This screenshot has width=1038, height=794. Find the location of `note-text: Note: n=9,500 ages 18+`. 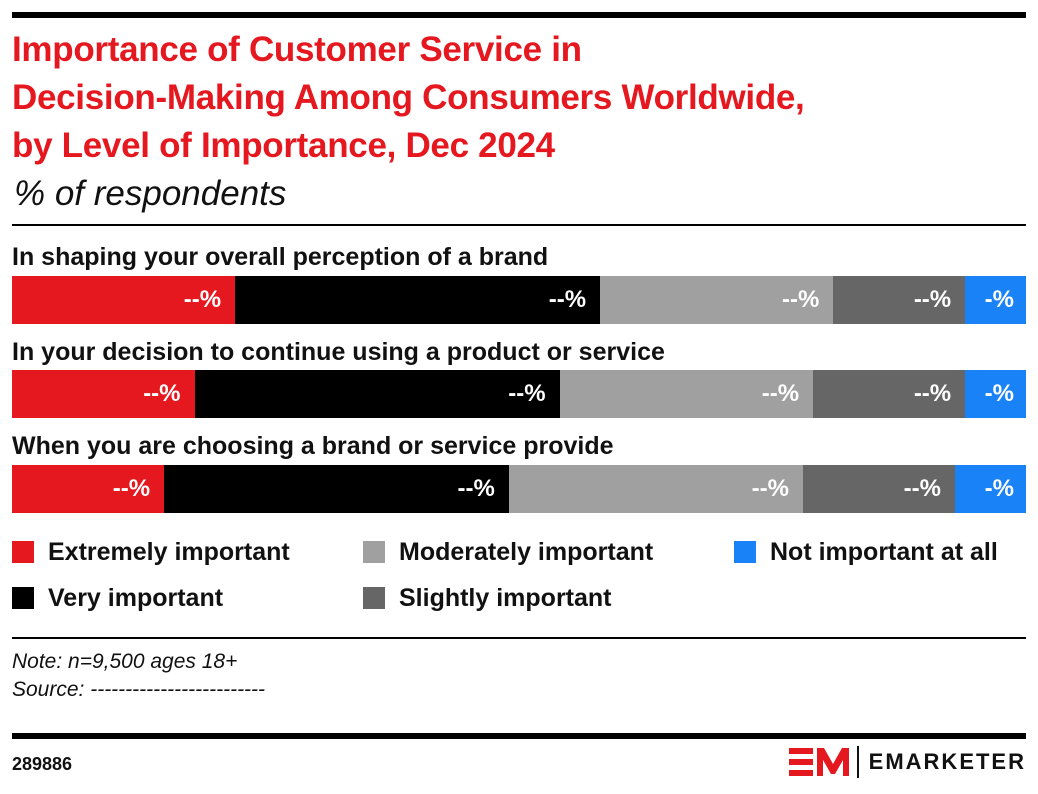

note-text: Note: n=9,500 ages 18+ is located at coordinates (125, 661).